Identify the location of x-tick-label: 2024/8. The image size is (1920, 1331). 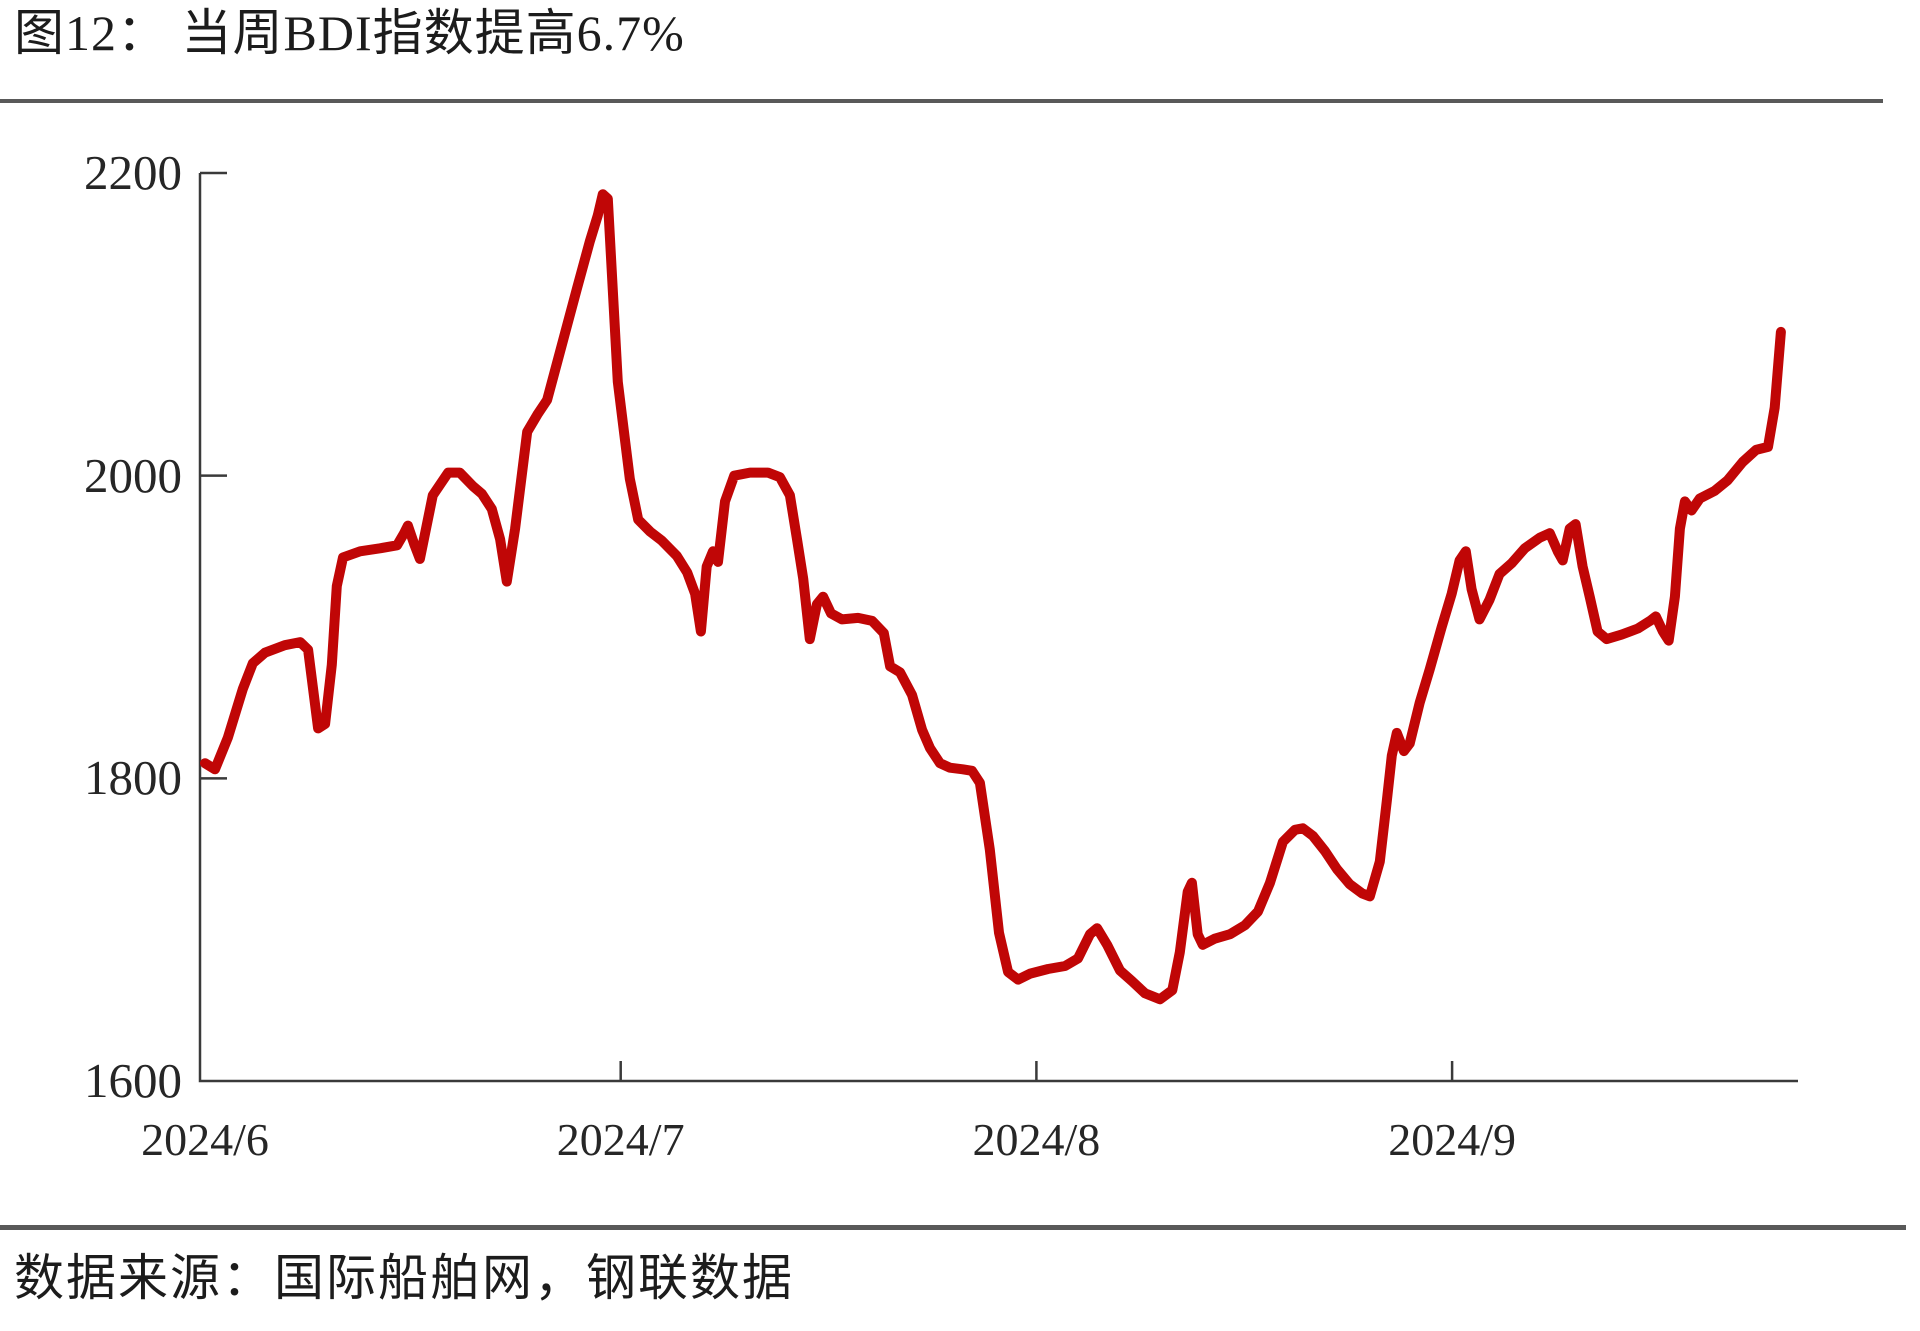
(1036, 1139).